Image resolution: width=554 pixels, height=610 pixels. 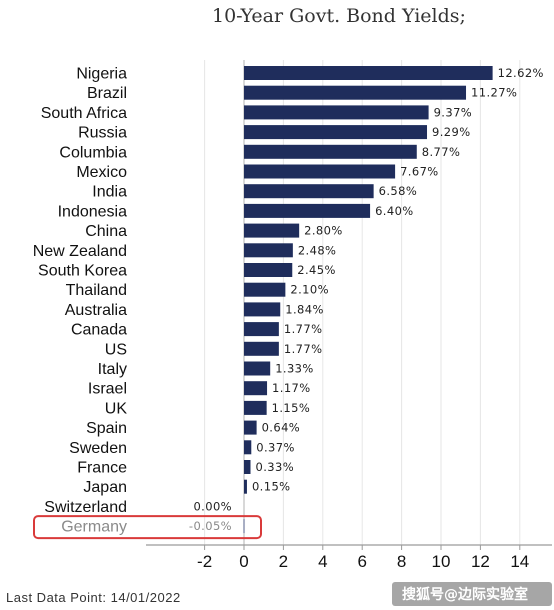 I want to click on highlight-box-germany, so click(x=147, y=527).